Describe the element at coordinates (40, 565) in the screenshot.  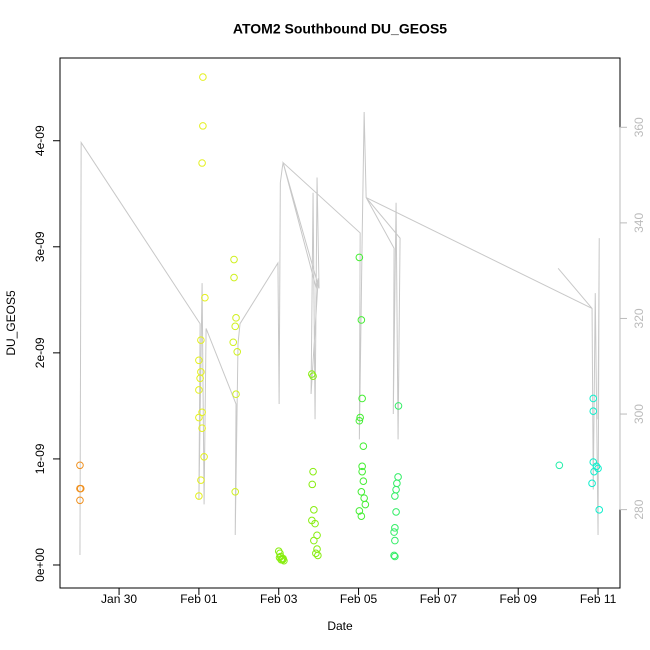
I see `y-tick-label: 0e+00` at that location.